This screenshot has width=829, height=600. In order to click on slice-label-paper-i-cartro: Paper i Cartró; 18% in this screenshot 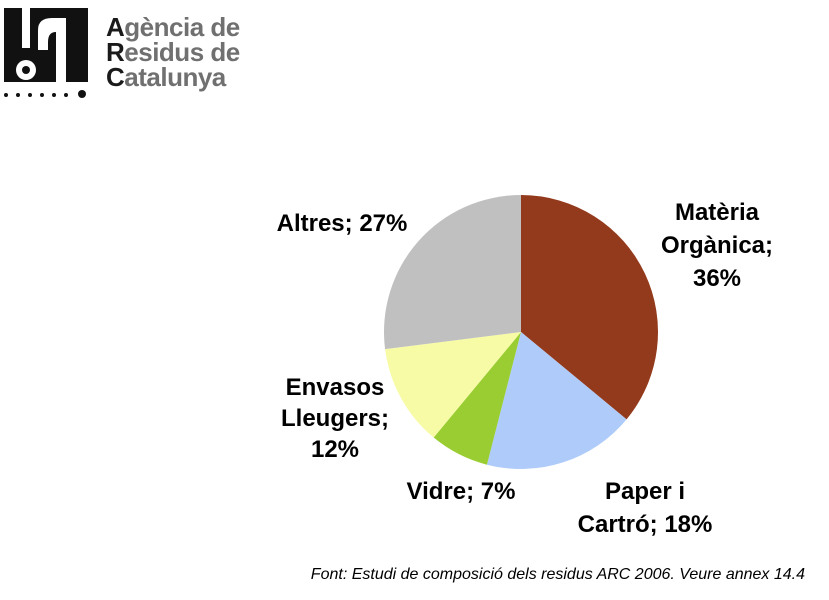, I will do `click(645, 508)`.